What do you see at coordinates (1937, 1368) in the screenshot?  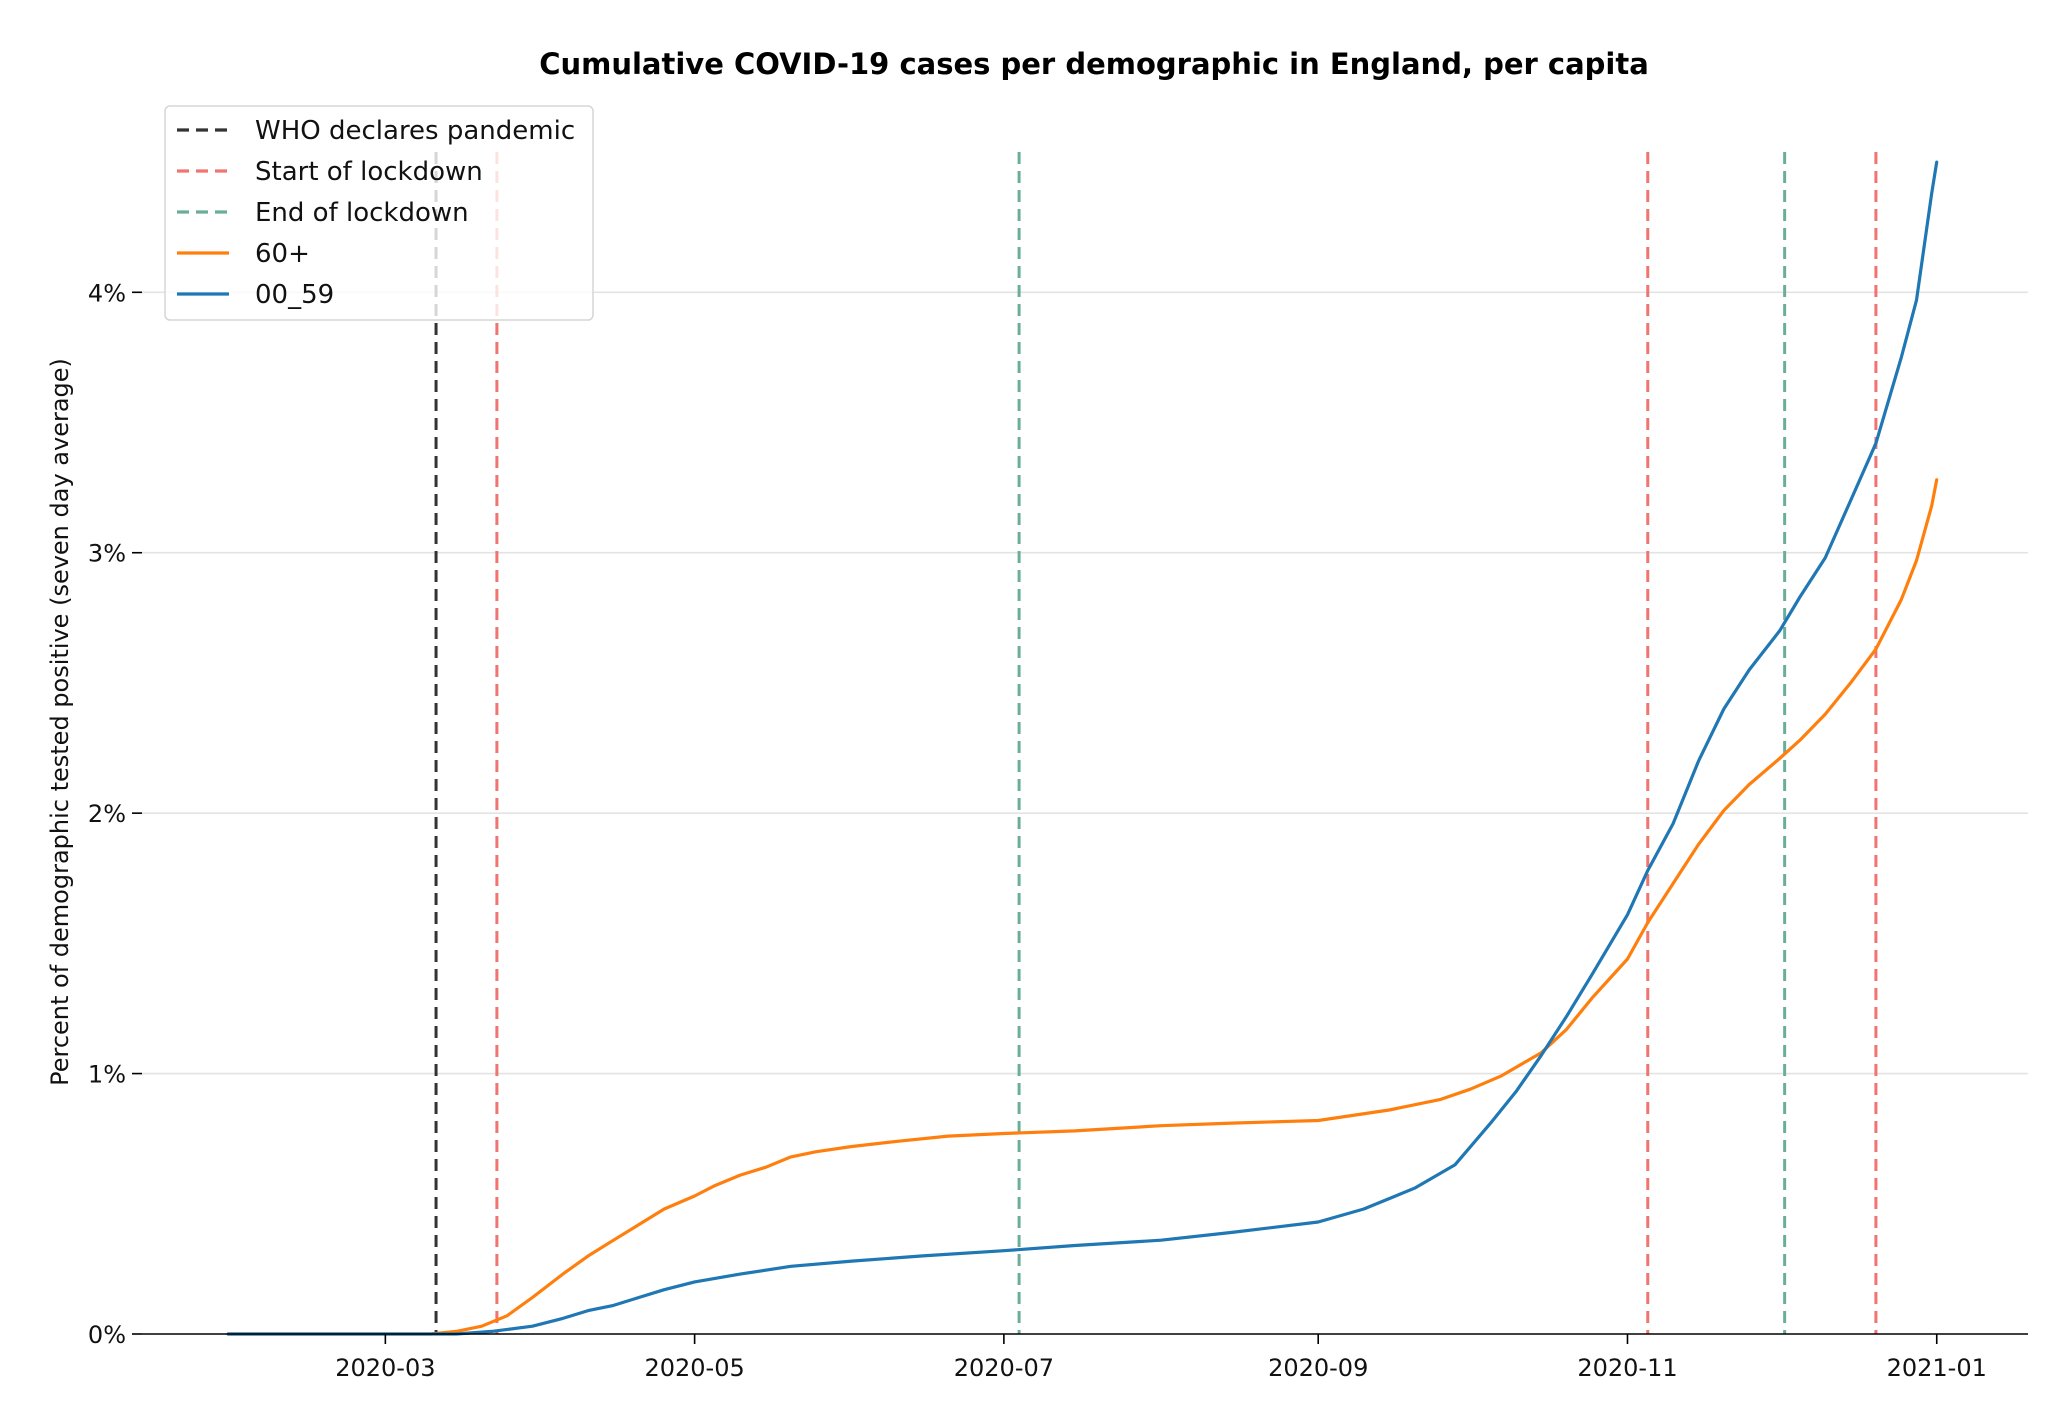 I see `x-tick-label: 2021-01` at bounding box center [1937, 1368].